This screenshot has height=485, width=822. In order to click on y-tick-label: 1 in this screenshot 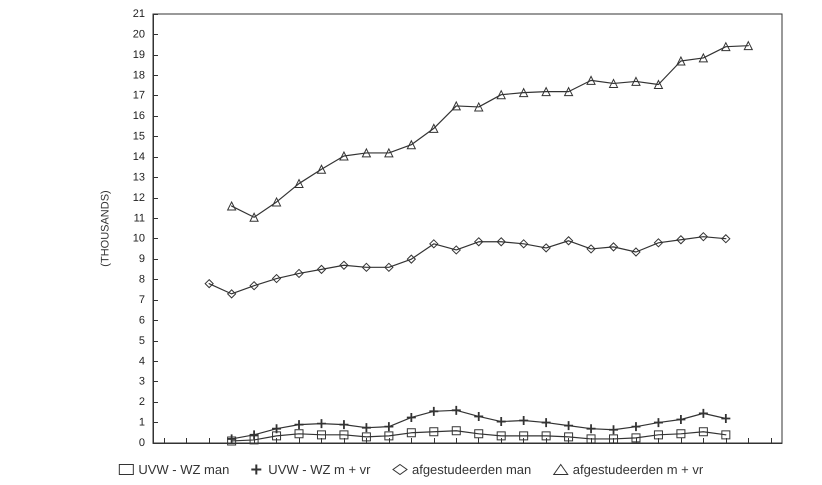, I will do `click(141, 422)`.